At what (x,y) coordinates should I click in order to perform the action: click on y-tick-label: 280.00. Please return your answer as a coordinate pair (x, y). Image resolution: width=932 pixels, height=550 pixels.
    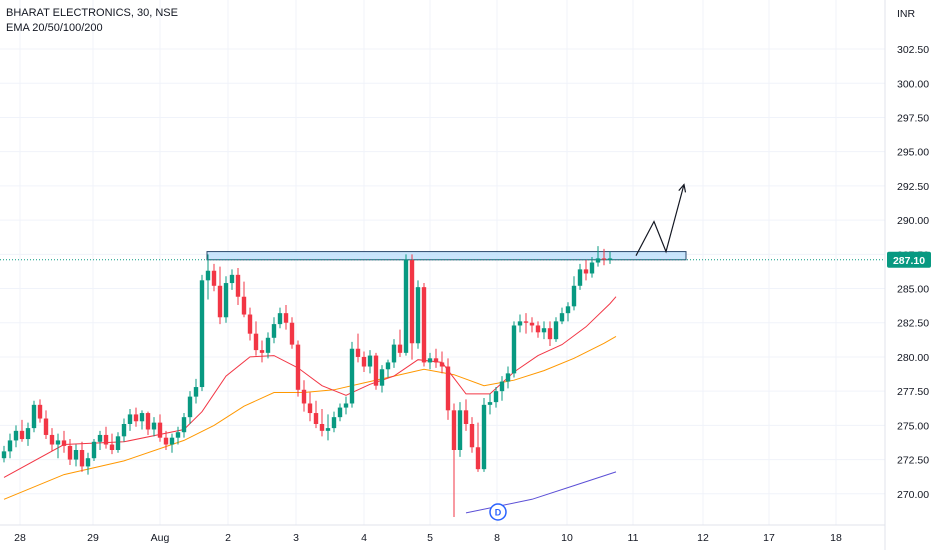
    Looking at the image, I should click on (913, 358).